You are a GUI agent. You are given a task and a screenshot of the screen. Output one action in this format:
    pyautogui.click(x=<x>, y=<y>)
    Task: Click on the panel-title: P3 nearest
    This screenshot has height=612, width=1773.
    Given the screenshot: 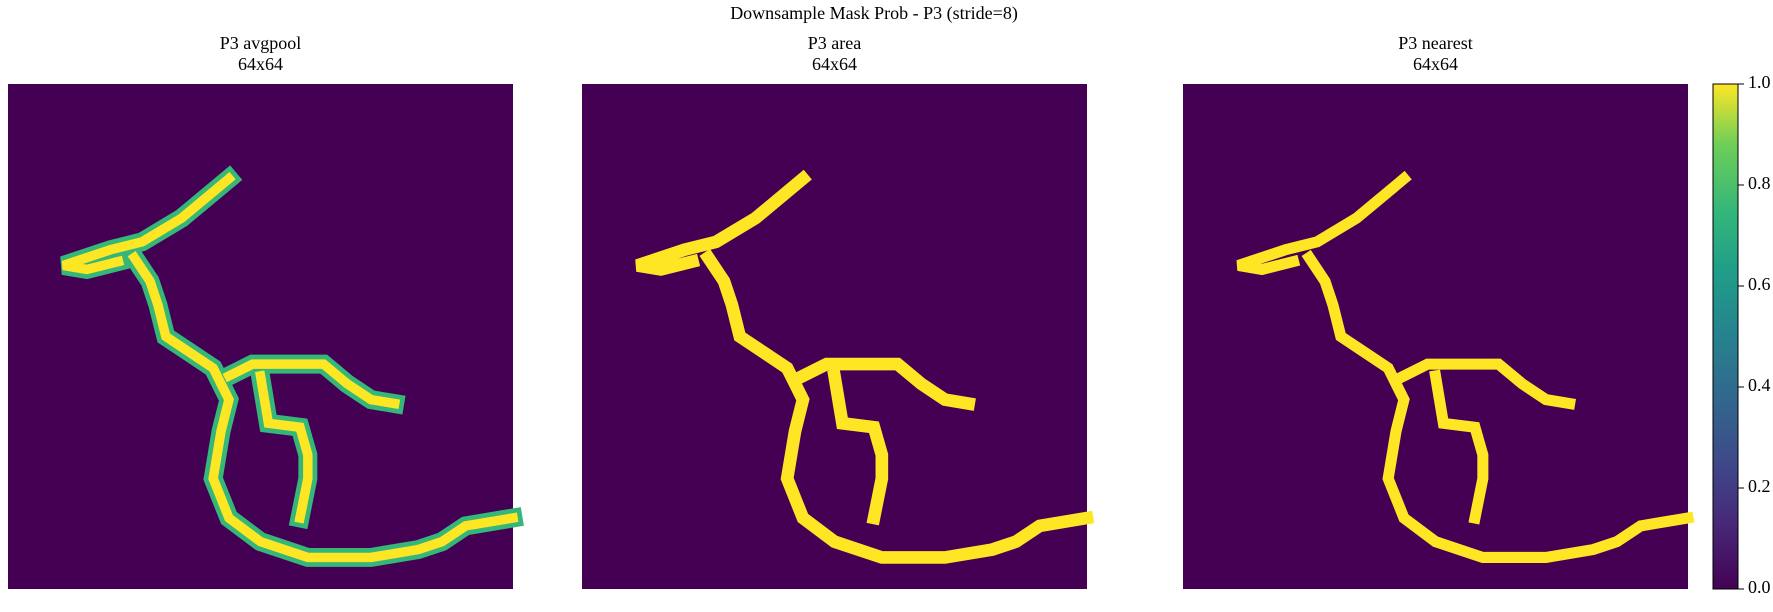 What is the action you would take?
    pyautogui.click(x=1435, y=43)
    